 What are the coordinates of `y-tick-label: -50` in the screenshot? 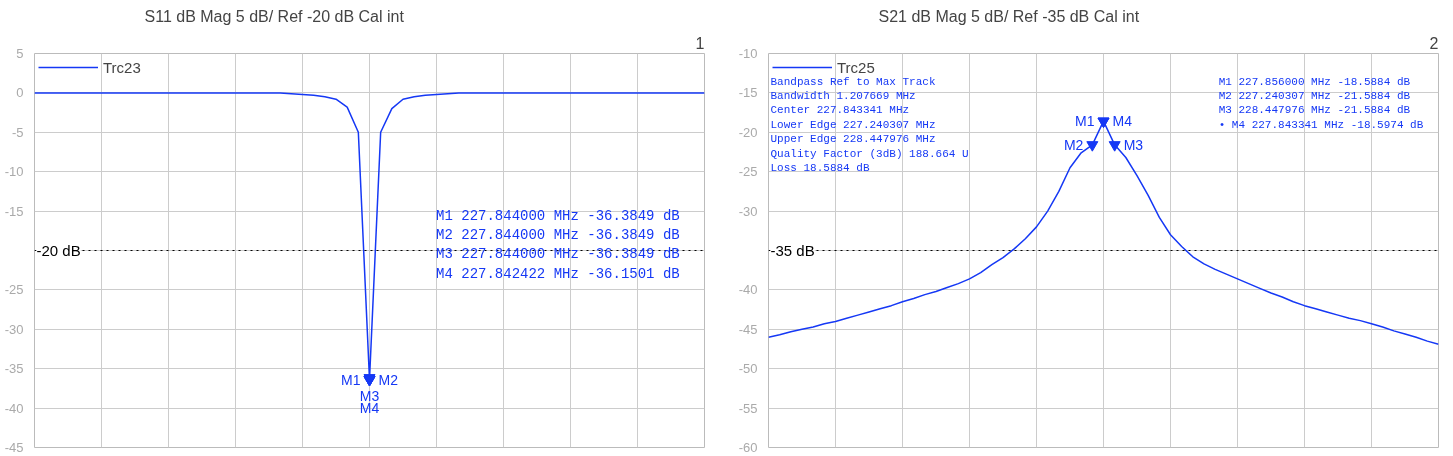 It's located at (748, 369).